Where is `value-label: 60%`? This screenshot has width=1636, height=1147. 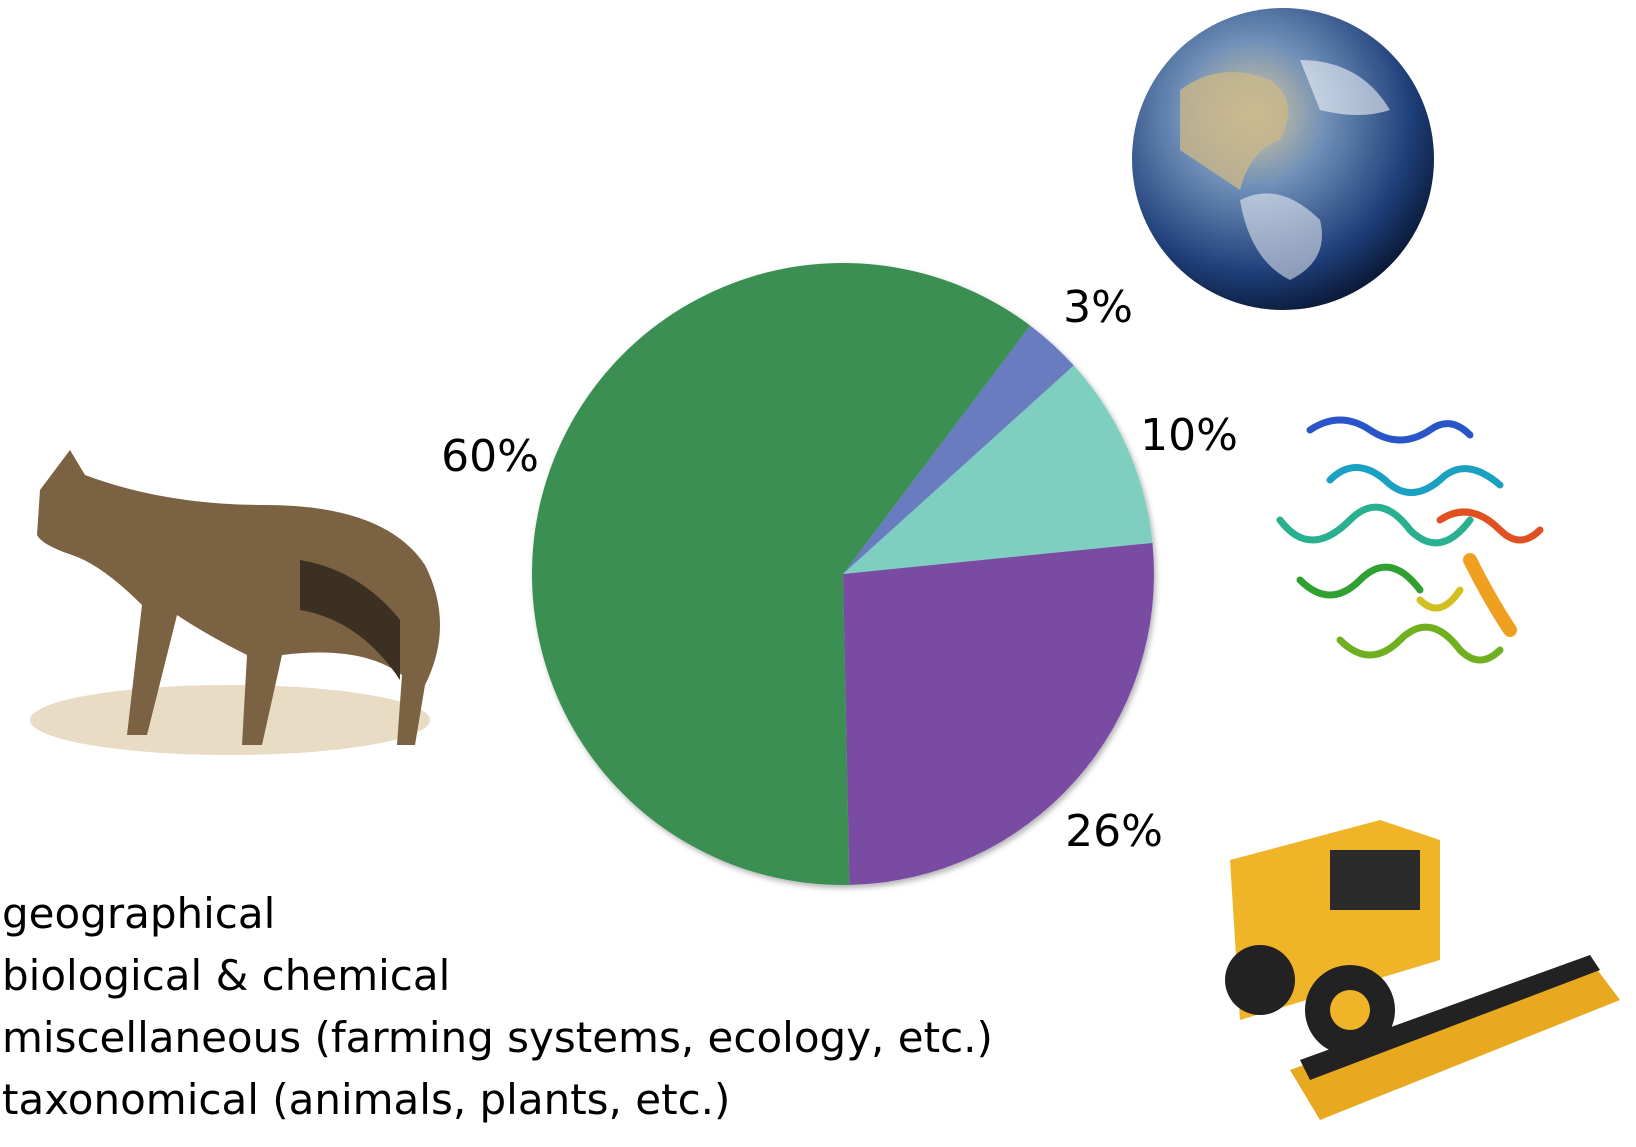 value-label: 60% is located at coordinates (490, 456).